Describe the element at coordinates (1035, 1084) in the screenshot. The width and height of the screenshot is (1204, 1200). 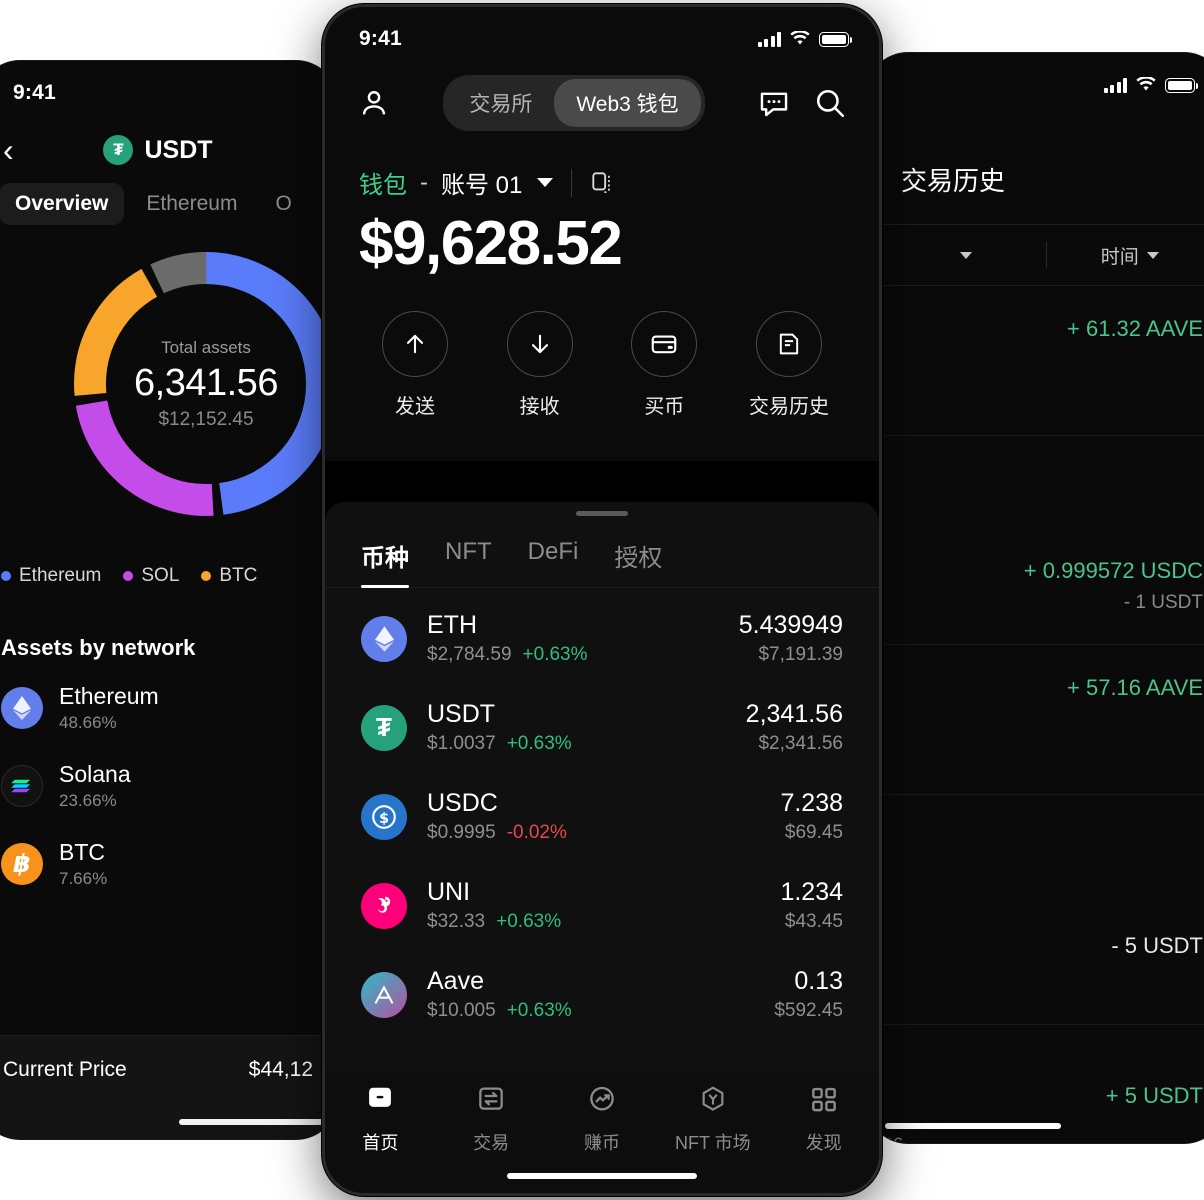
I see `transaction-row: + 5 USDT ba86` at that location.